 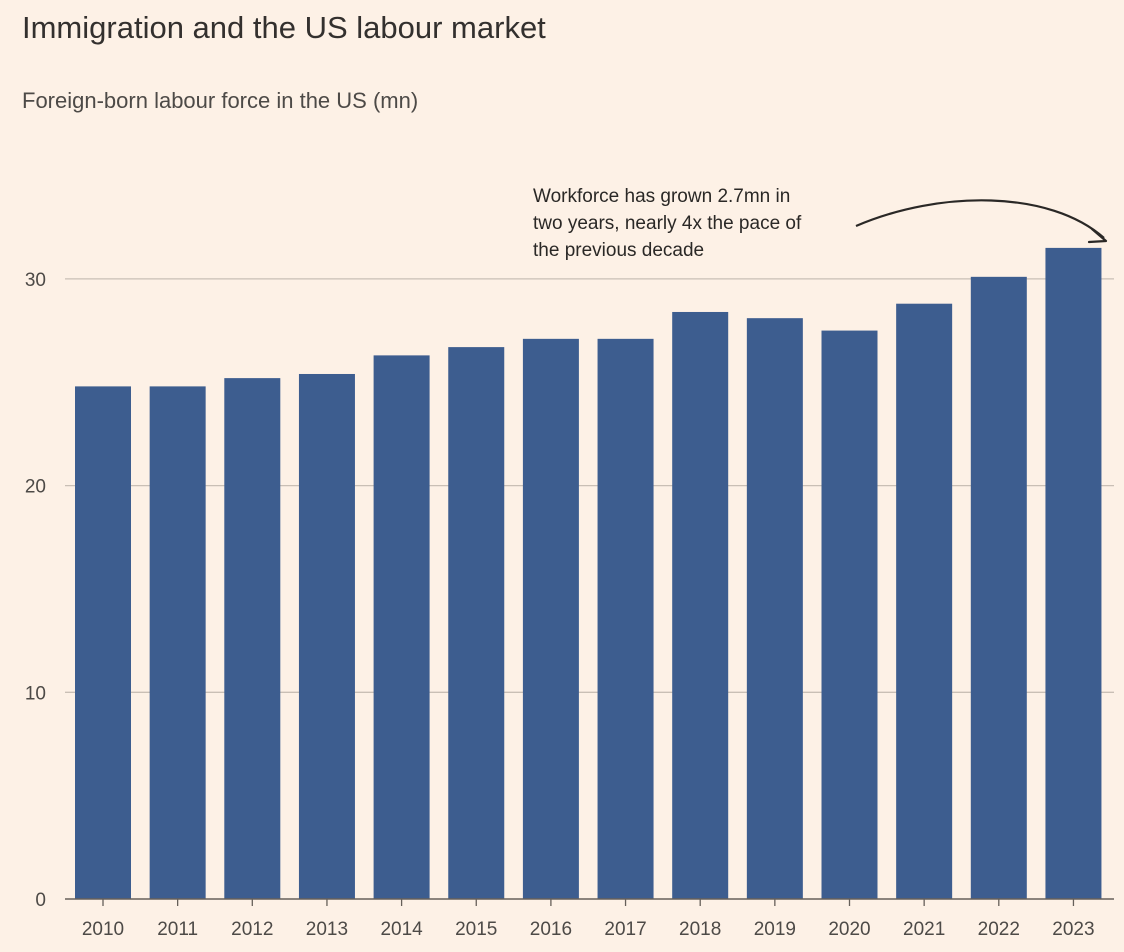 I want to click on x-tick-label: 2017, so click(x=625, y=929).